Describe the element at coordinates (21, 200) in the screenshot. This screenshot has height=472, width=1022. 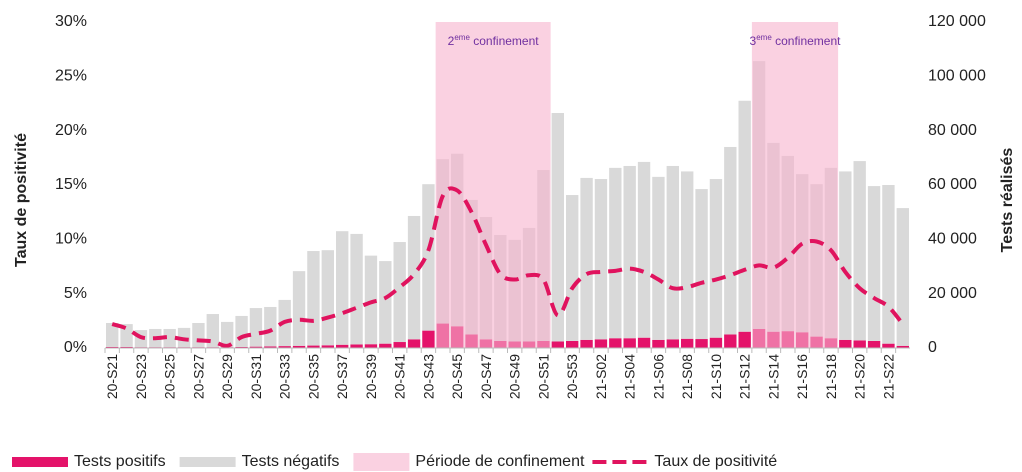
I see `y-axis-title: Taux de positivité` at that location.